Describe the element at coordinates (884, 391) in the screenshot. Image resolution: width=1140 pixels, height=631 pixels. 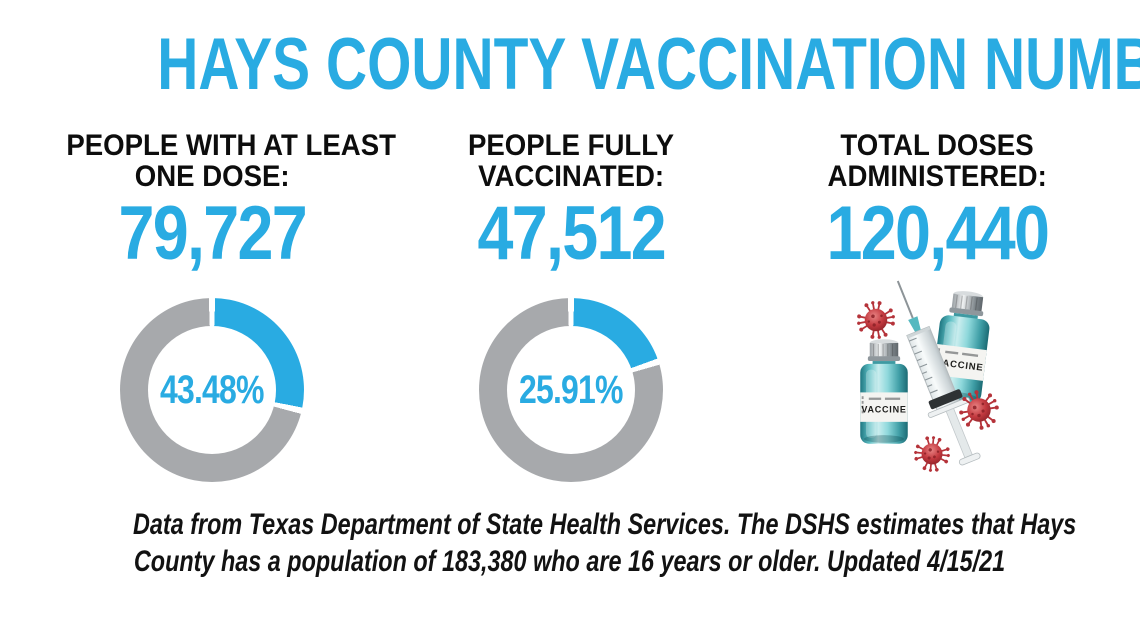
I see `vaccine-vial-icon: VACCINE` at that location.